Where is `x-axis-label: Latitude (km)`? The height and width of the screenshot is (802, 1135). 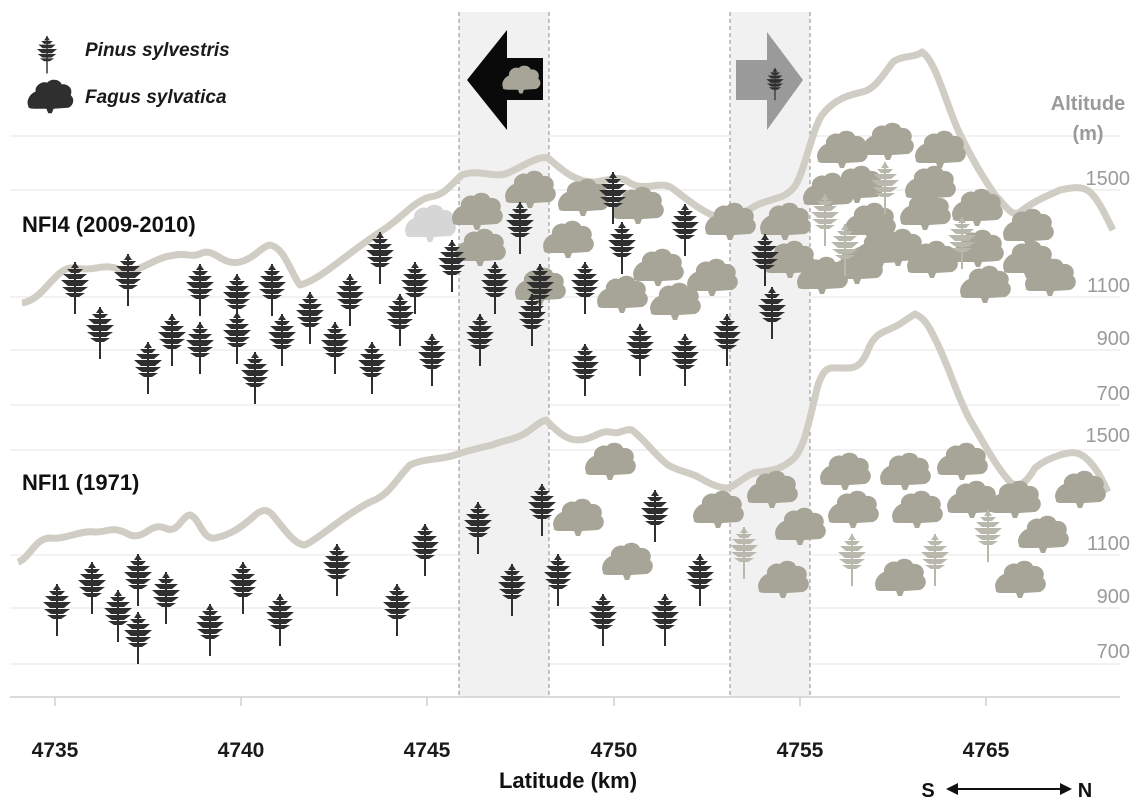 x-axis-label: Latitude (km) is located at coordinates (568, 780).